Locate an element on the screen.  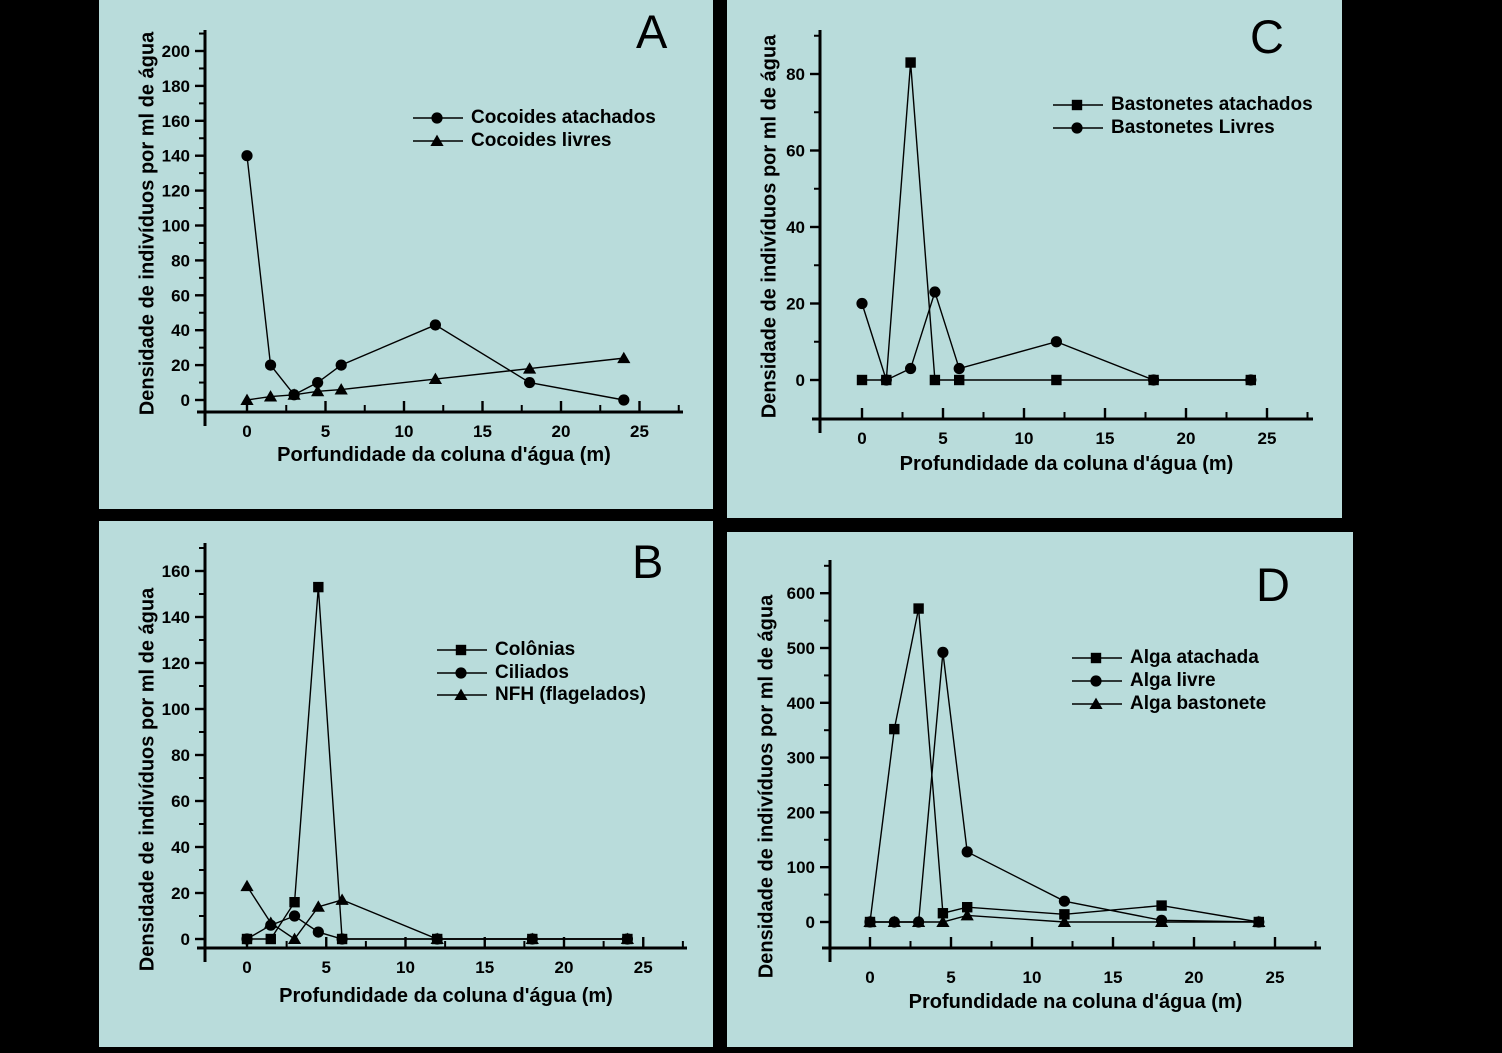
legend-b: Colônias Ciliados NFH (flagelados) is located at coordinates (541, 673).